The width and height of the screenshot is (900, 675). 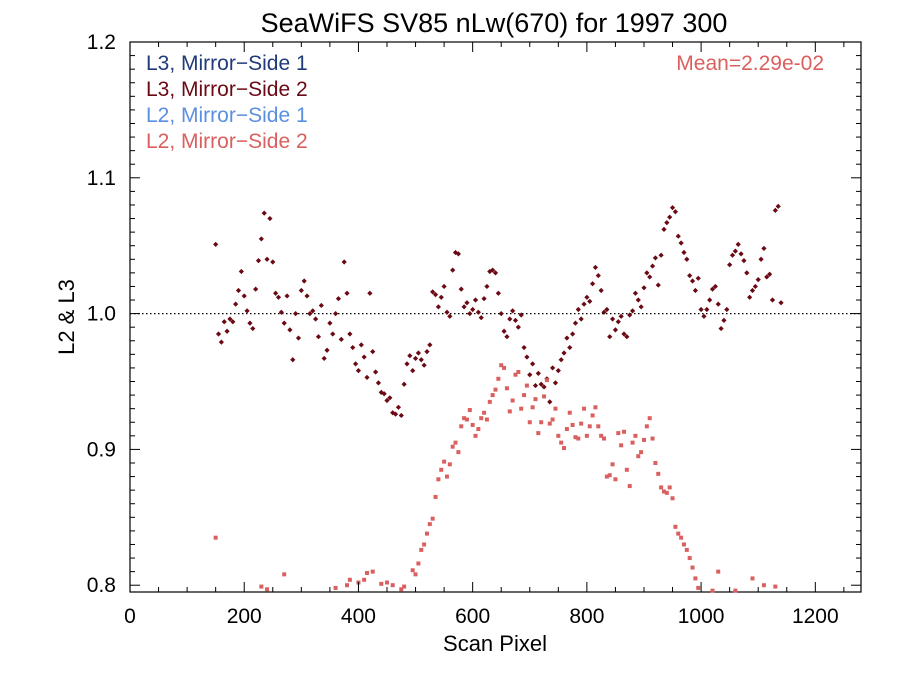 What do you see at coordinates (815, 616) in the screenshot?
I see `x-tick-label: 1200` at bounding box center [815, 616].